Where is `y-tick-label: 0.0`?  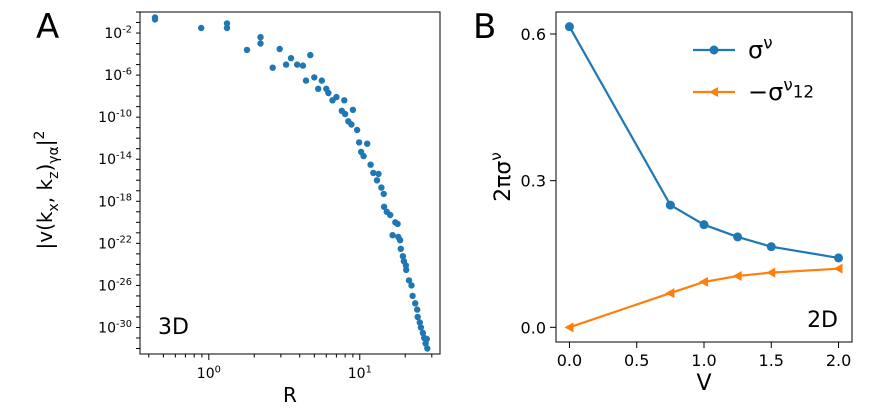
y-tick-label: 0.0 is located at coordinates (533, 327).